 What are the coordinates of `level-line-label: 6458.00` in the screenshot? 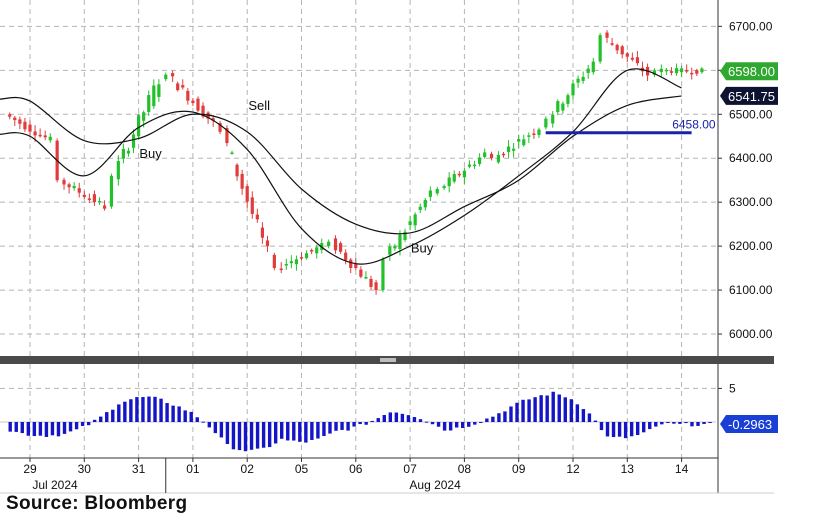 It's located at (694, 125).